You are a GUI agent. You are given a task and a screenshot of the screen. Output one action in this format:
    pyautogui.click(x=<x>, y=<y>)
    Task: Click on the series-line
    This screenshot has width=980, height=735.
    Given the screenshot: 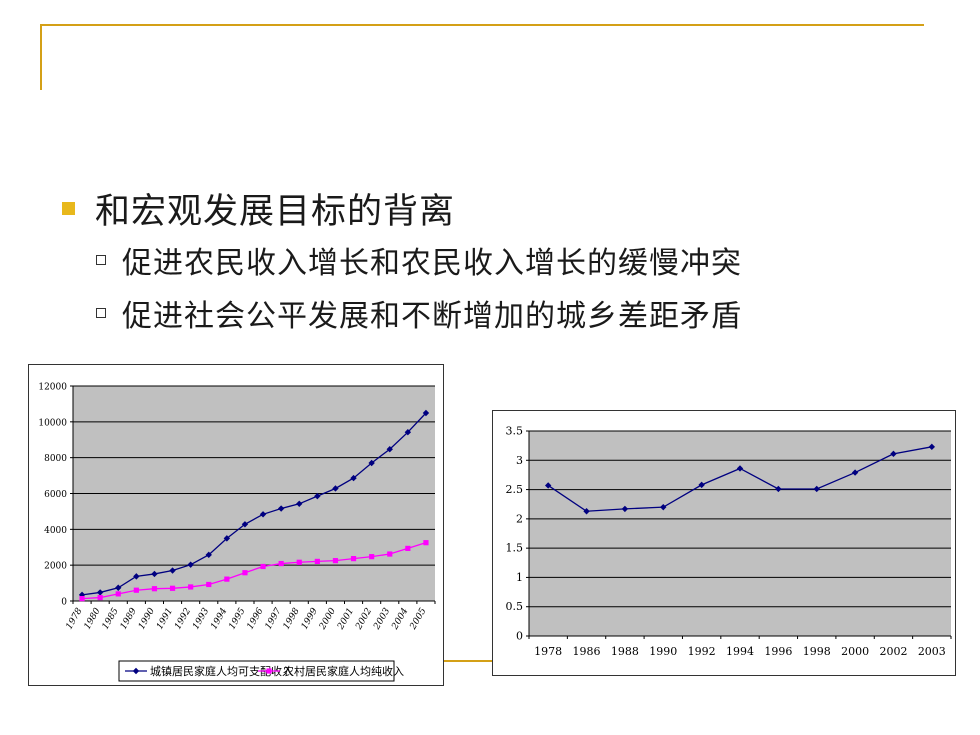 What is the action you would take?
    pyautogui.click(x=254, y=504)
    